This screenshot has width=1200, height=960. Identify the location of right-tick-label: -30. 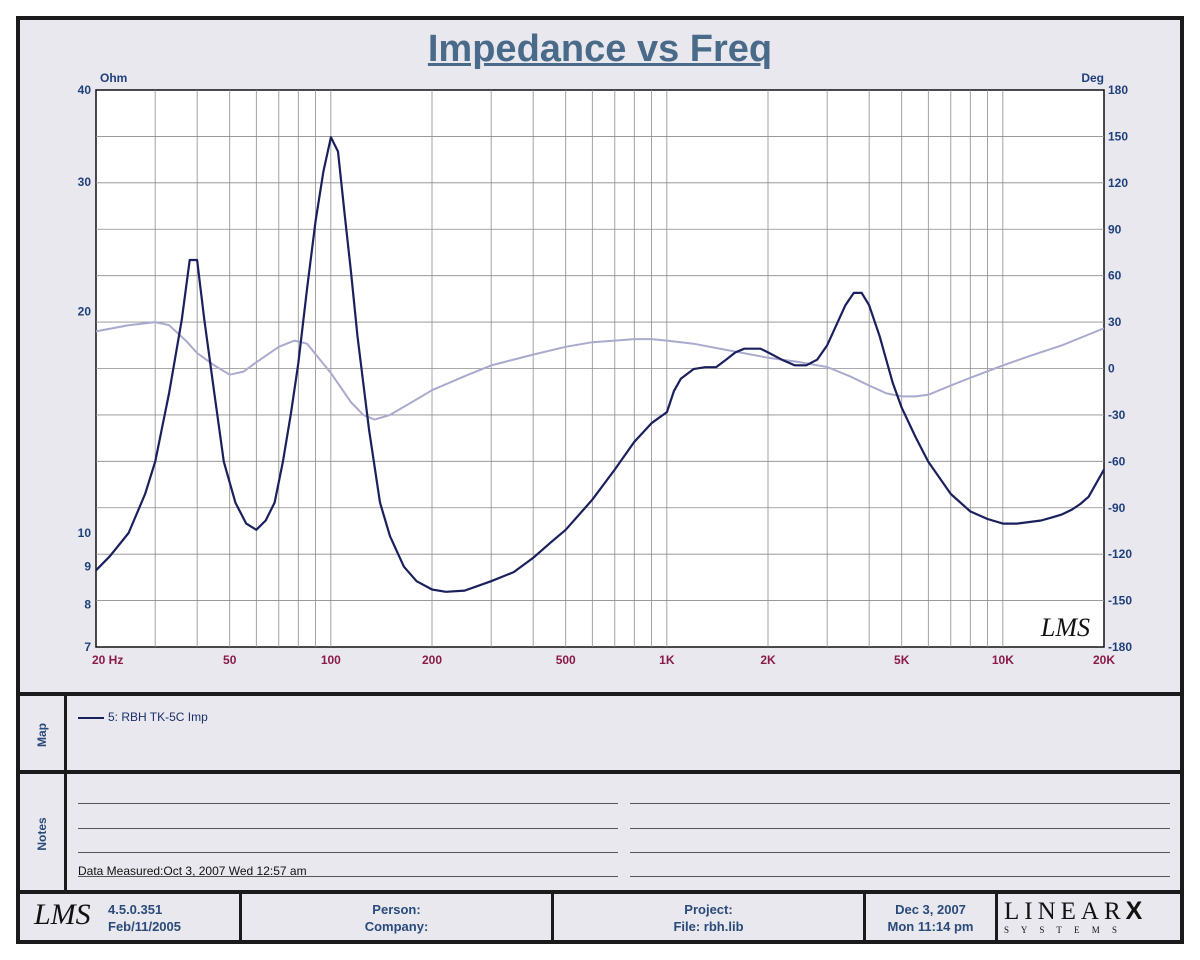
(1117, 415).